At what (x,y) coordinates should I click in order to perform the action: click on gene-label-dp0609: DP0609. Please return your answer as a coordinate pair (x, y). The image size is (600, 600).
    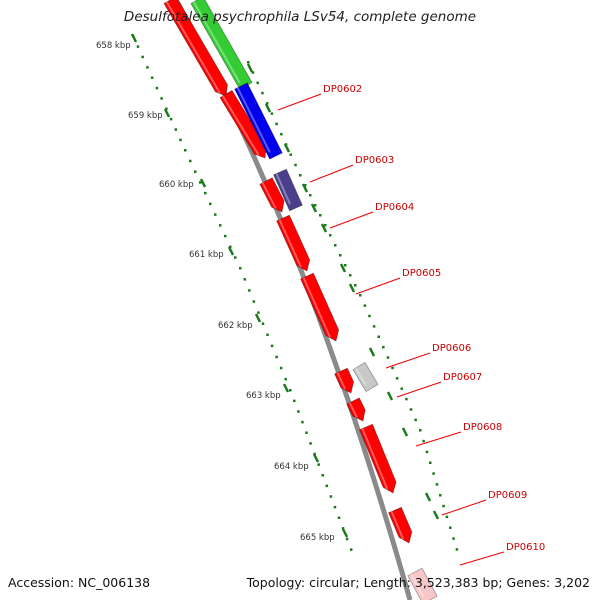
    Looking at the image, I should click on (484, 503).